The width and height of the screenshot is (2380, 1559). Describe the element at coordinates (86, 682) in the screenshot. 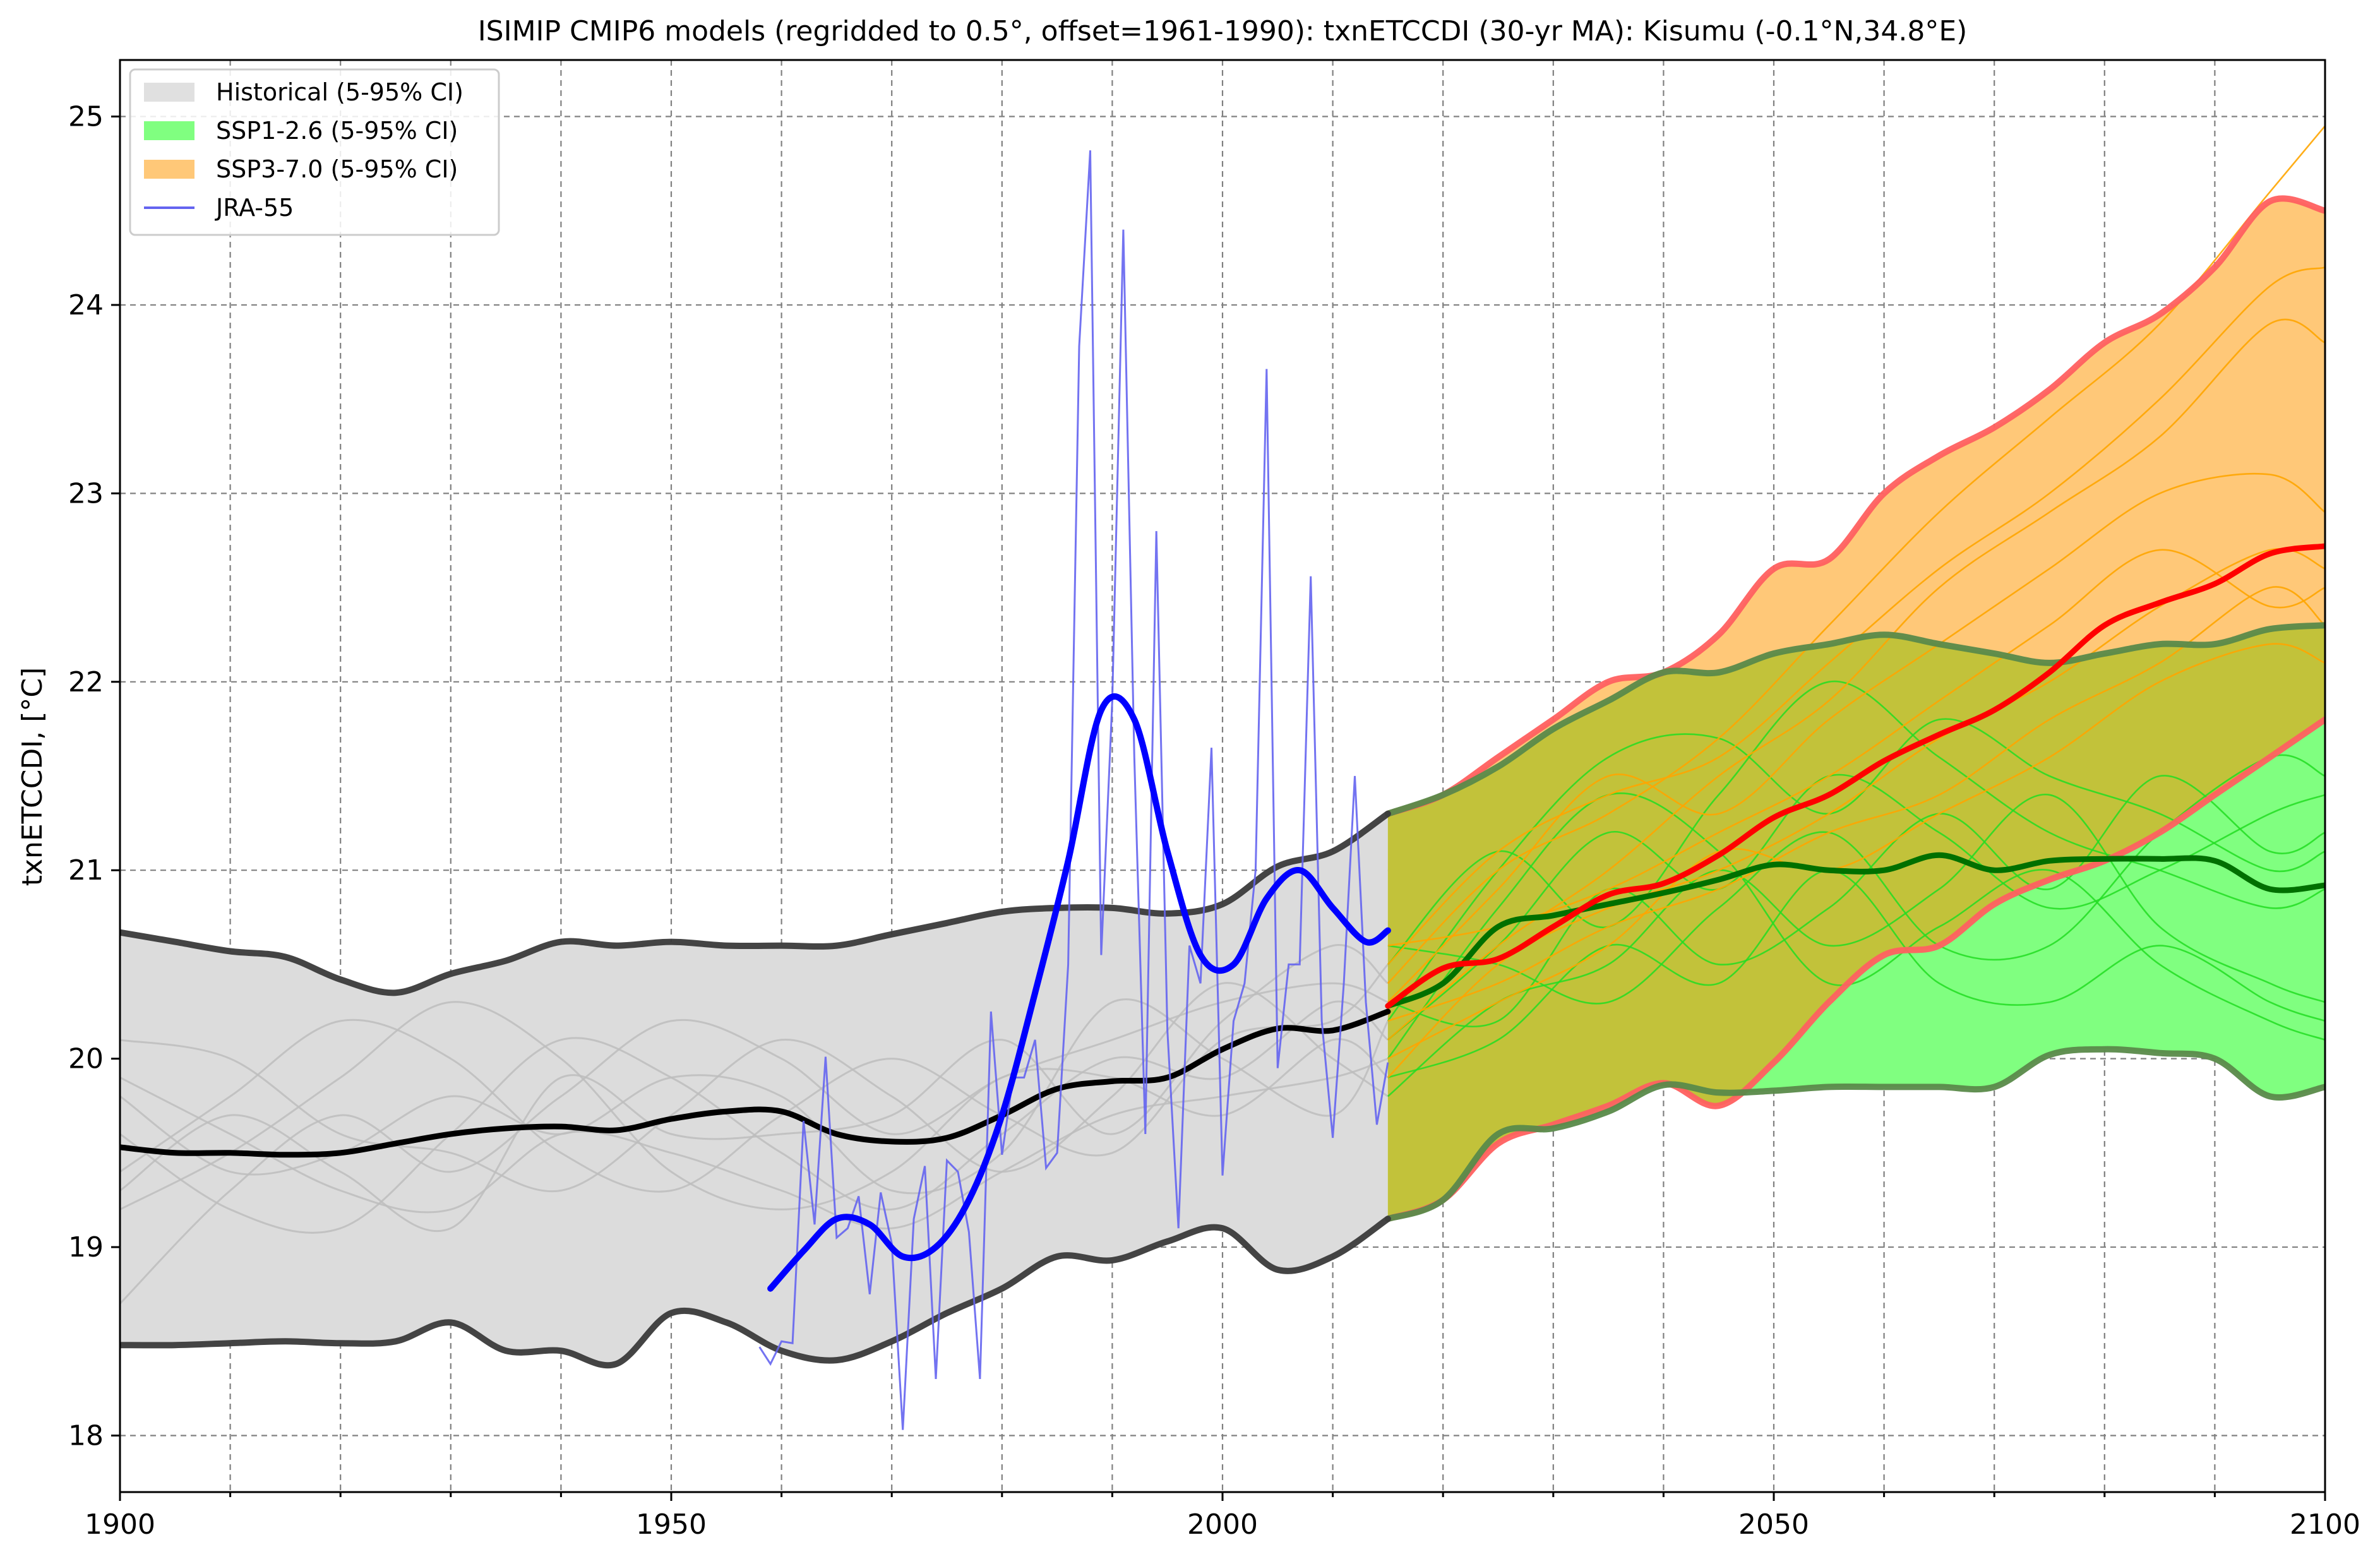

I see `y-tick-label: 22` at that location.